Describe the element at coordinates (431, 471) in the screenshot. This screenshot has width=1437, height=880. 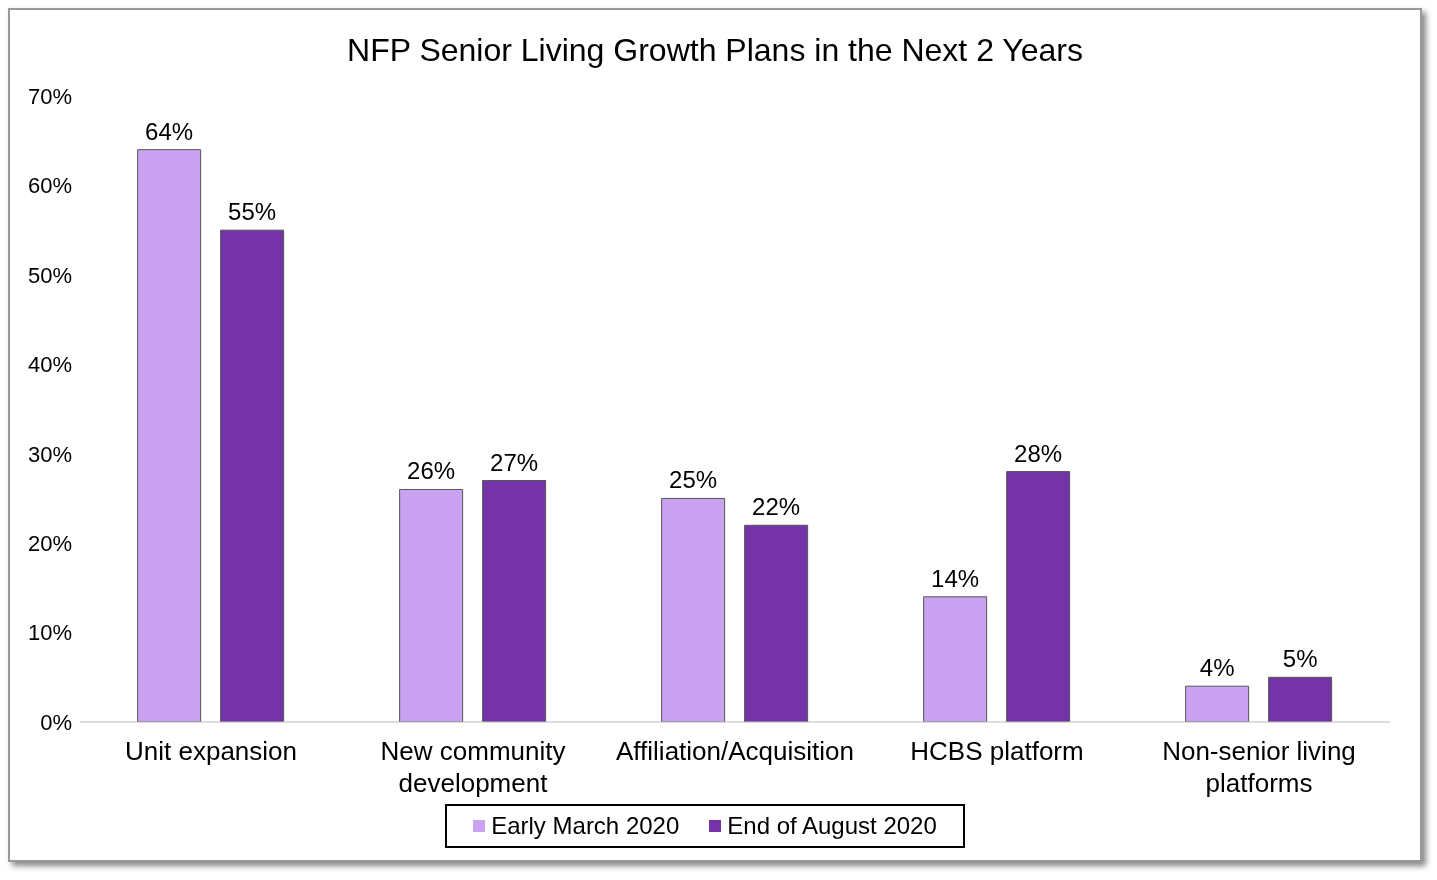
I see `data-label: 26%` at that location.